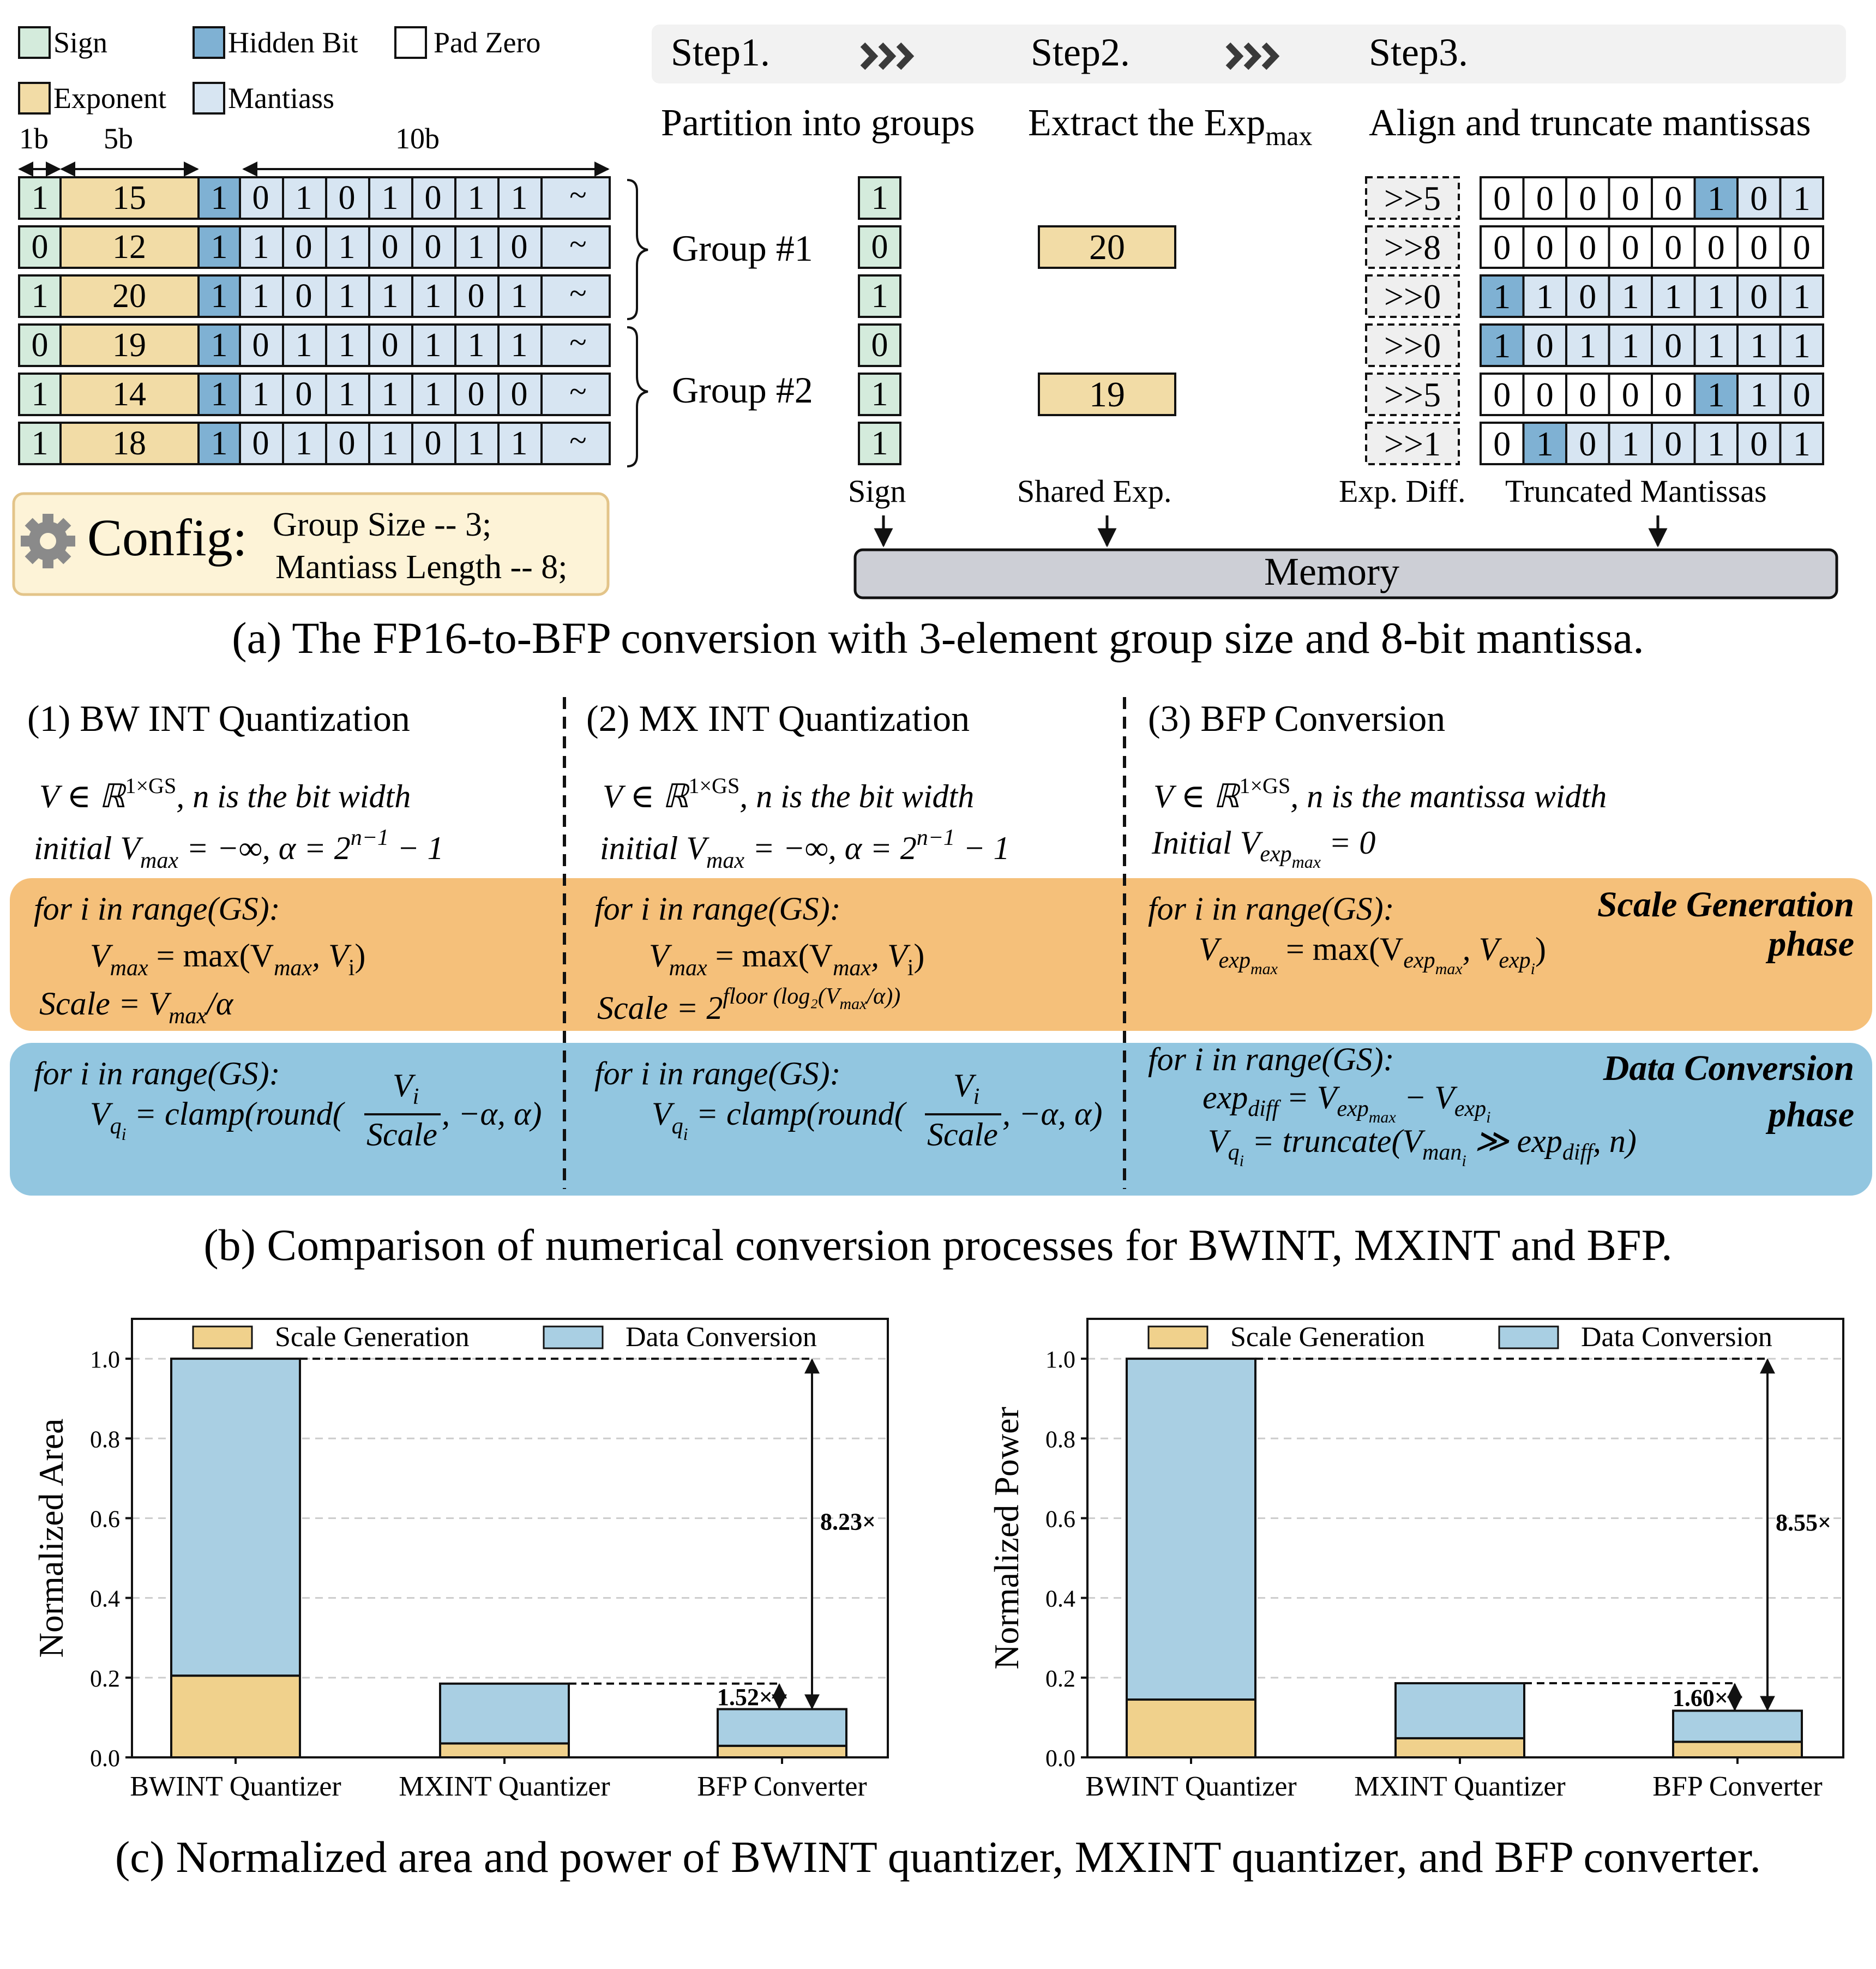 This screenshot has width=1876, height=1969. What do you see at coordinates (720, 52) in the screenshot?
I see `step-1: Step1.` at bounding box center [720, 52].